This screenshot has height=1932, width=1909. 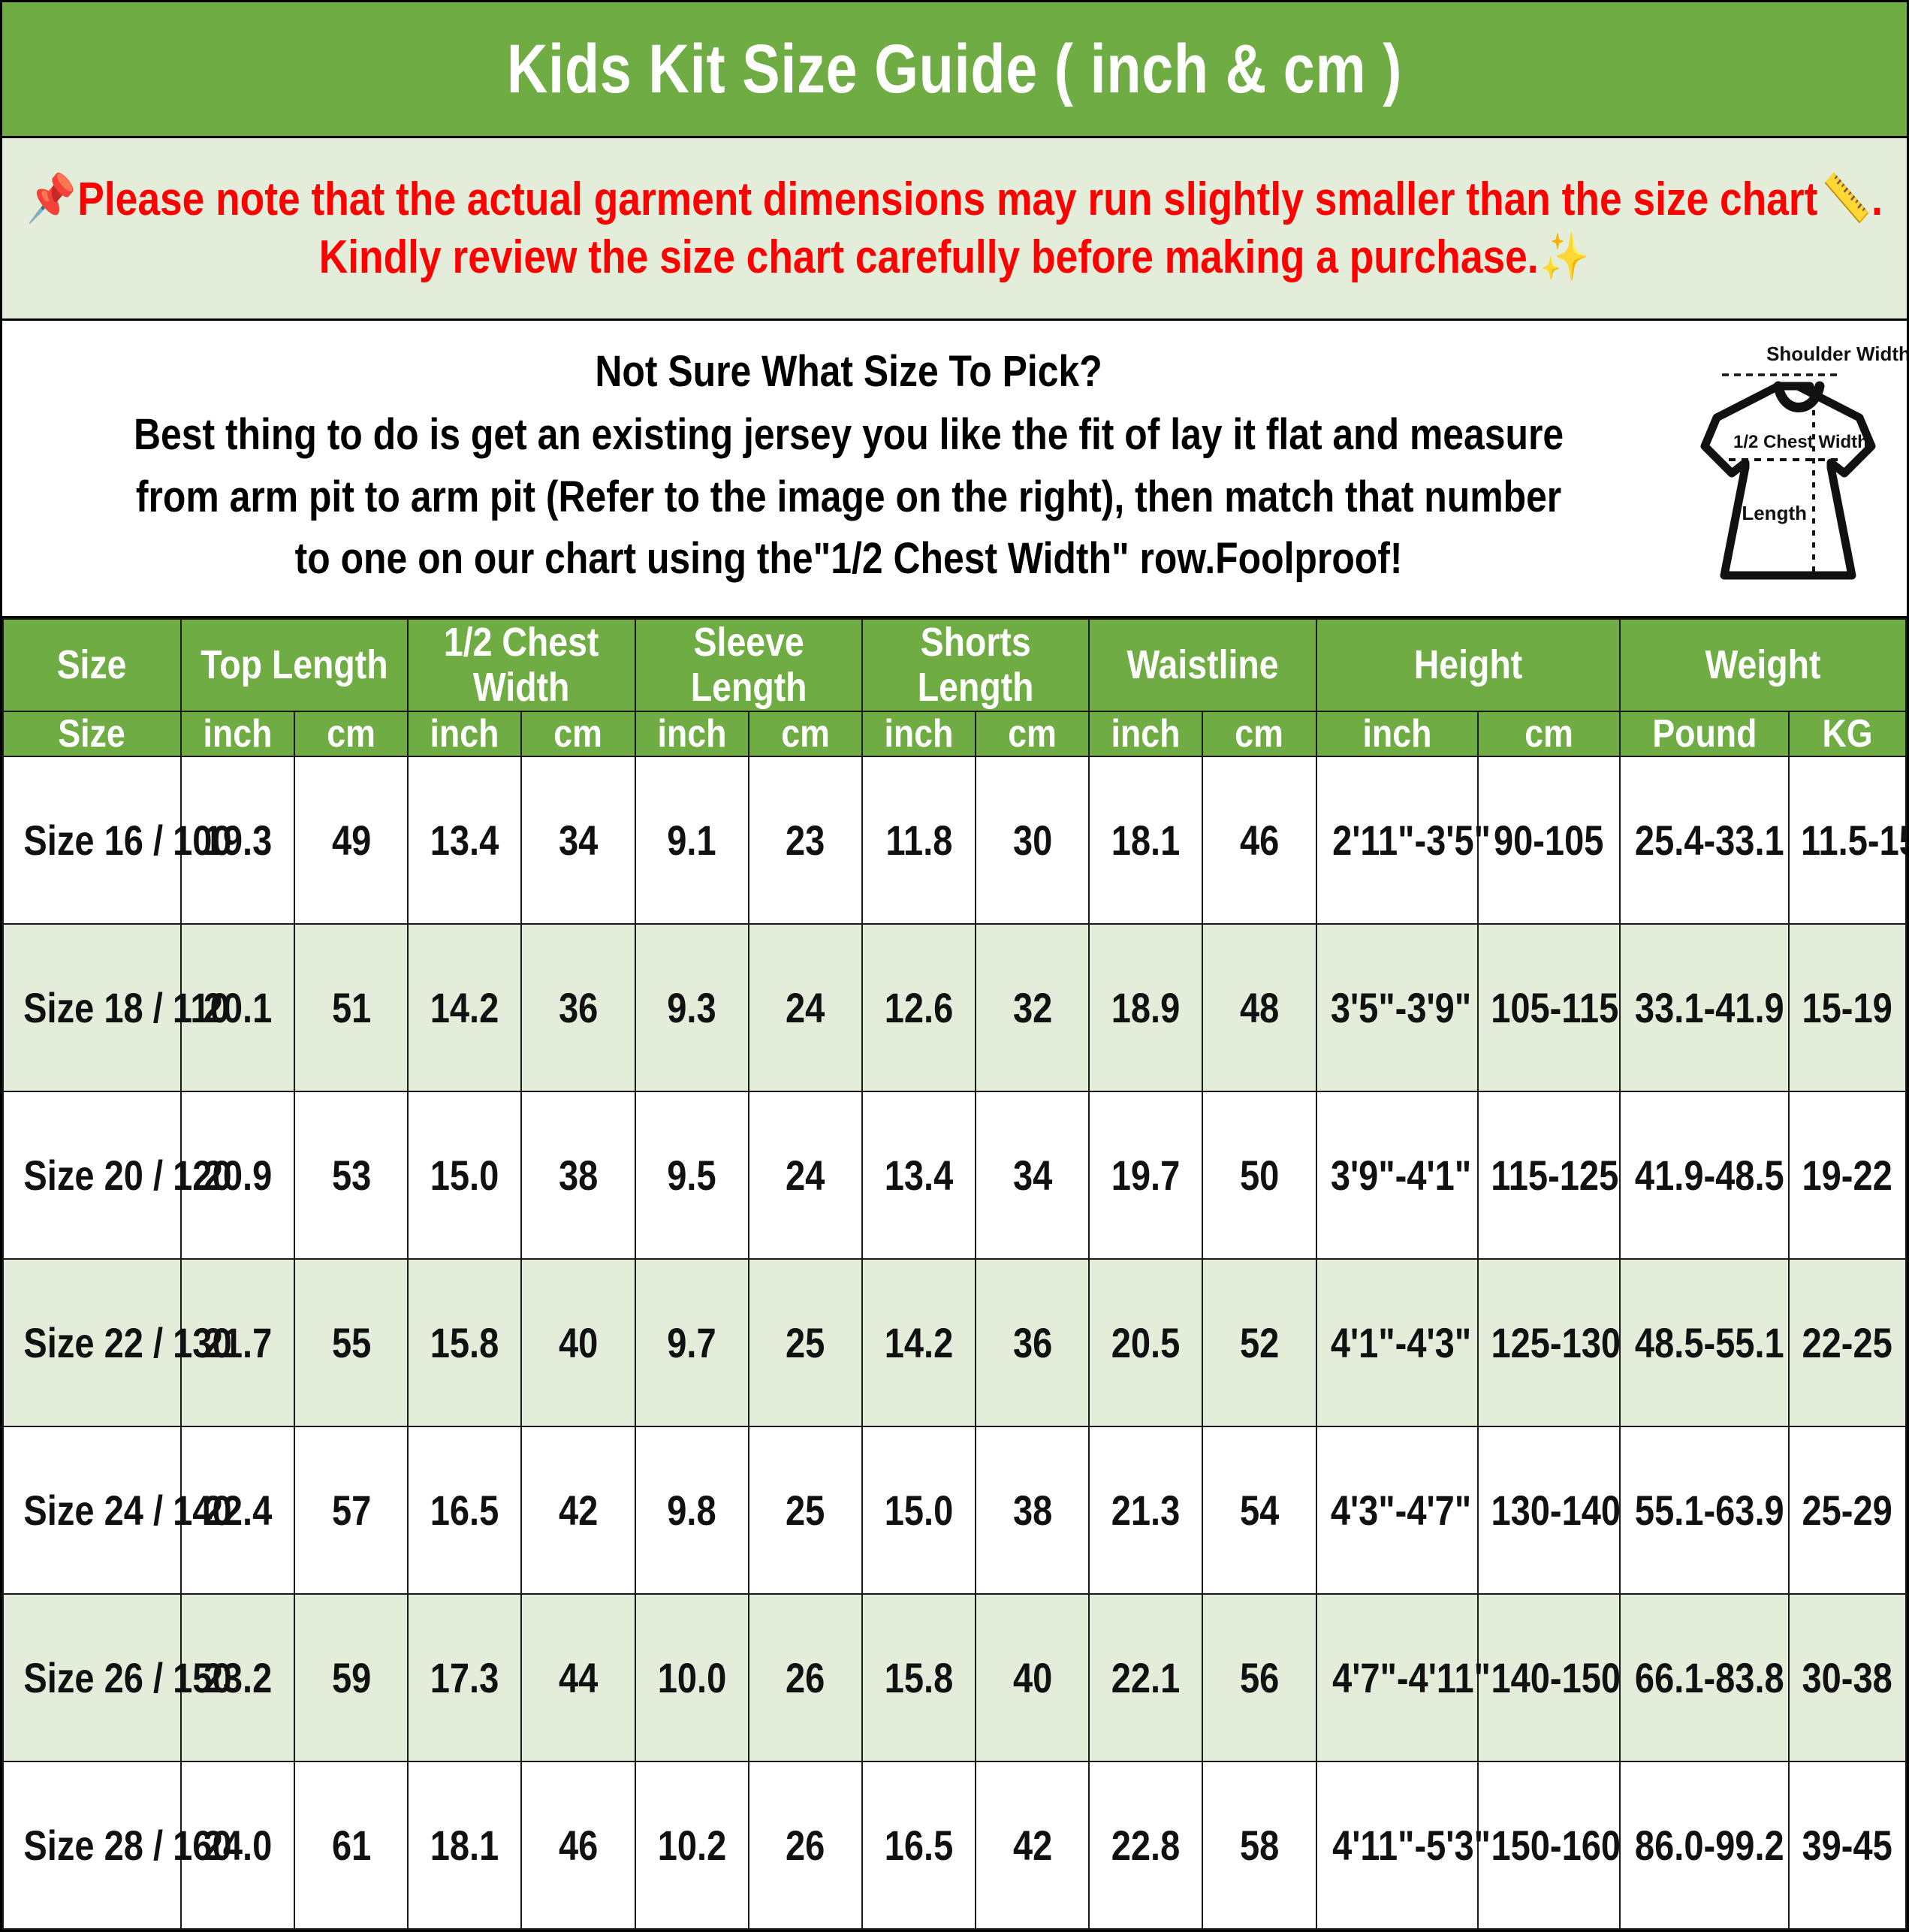 What do you see at coordinates (1837, 354) in the screenshot?
I see `svg-text: Shoulder Width` at bounding box center [1837, 354].